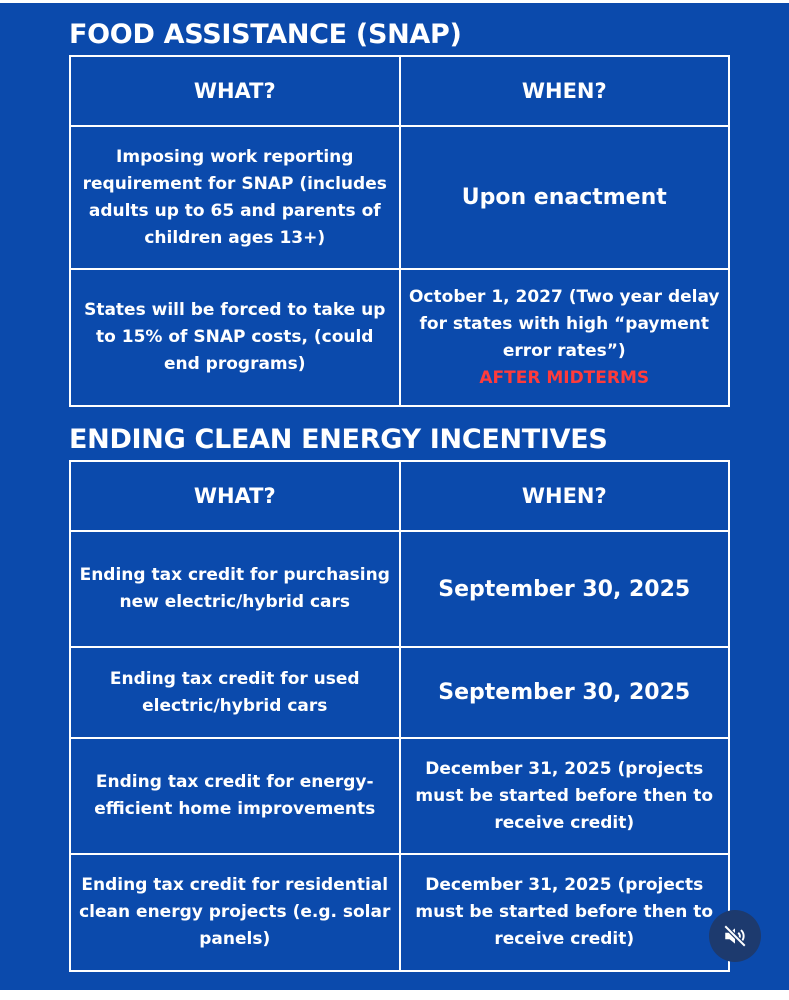  What do you see at coordinates (564, 377) in the screenshot?
I see `after-midterms-note: AFTER MIDTERMS` at bounding box center [564, 377].